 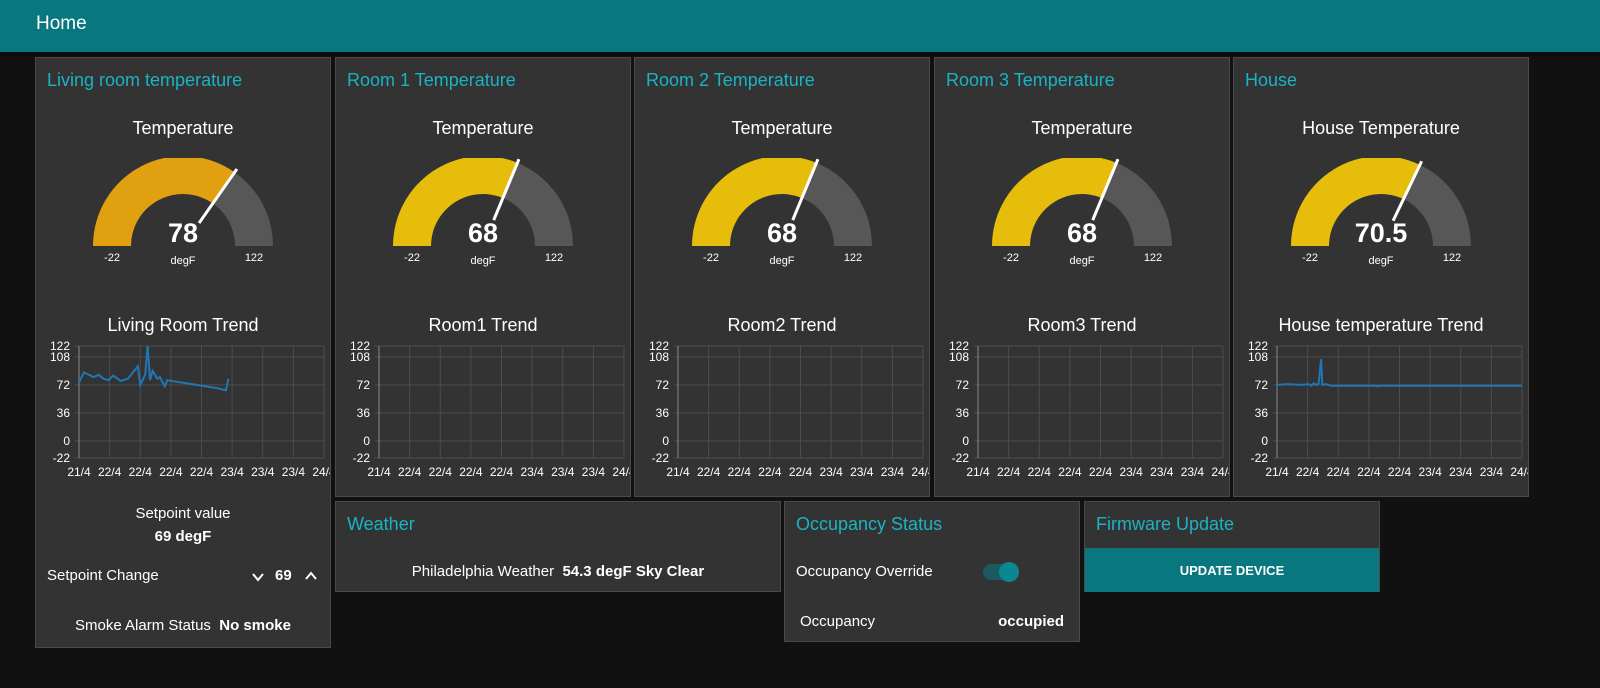 What do you see at coordinates (961, 458) in the screenshot?
I see `y-tick-label: -22` at bounding box center [961, 458].